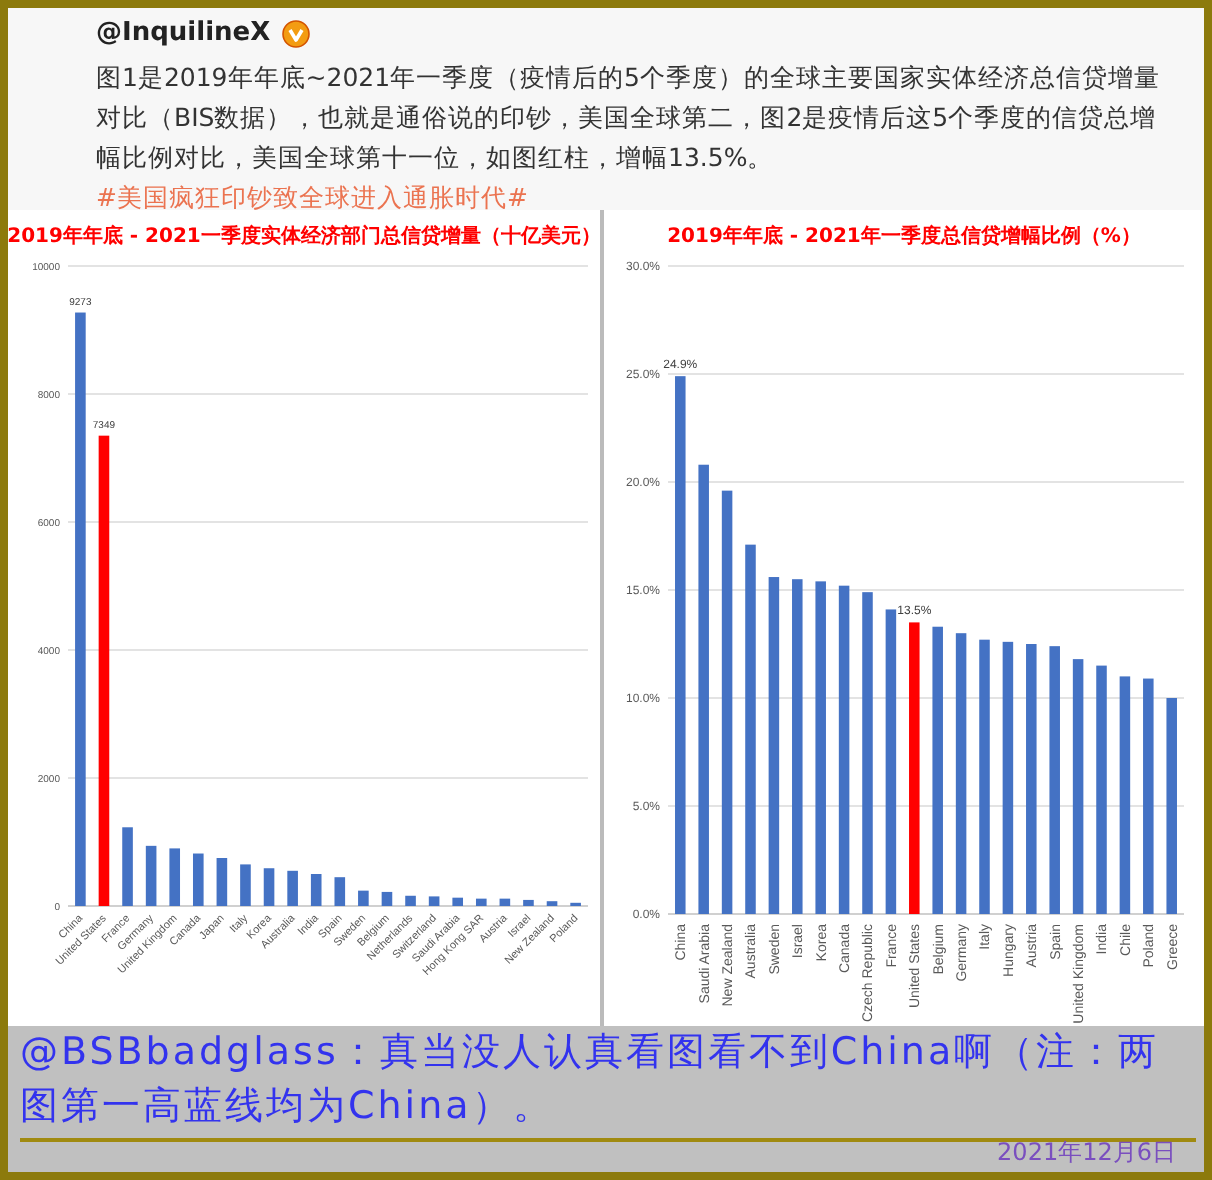 This screenshot has width=1212, height=1180. What do you see at coordinates (904, 236) in the screenshot?
I see `chart-title: 2019年年底 - 2021年一季度总信贷增幅比例（%）` at bounding box center [904, 236].